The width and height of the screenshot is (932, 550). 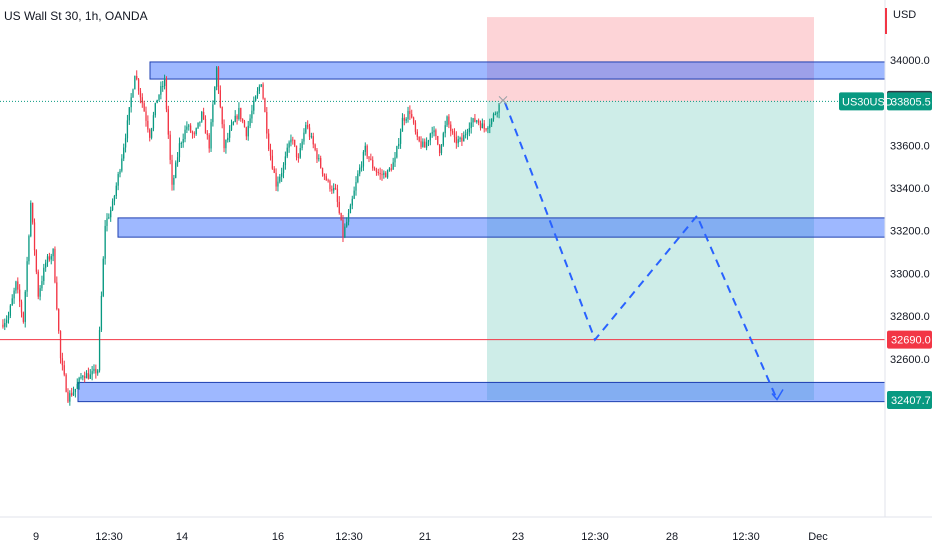 What do you see at coordinates (904, 15) in the screenshot?
I see `currency-label: USD` at bounding box center [904, 15].